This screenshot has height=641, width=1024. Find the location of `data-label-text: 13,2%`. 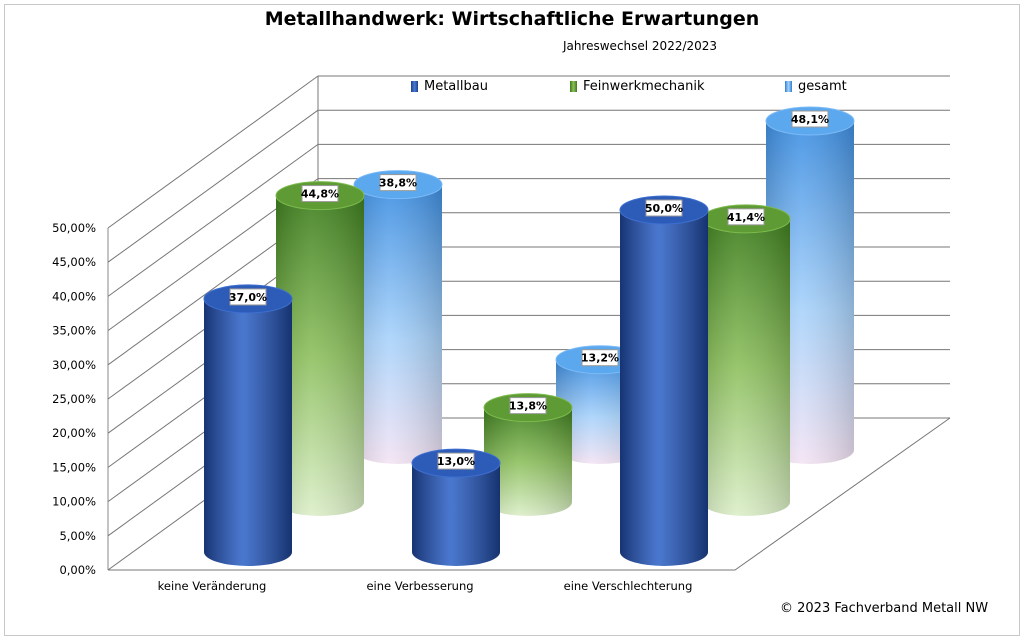

data-label-text: 13,2% is located at coordinates (600, 358).